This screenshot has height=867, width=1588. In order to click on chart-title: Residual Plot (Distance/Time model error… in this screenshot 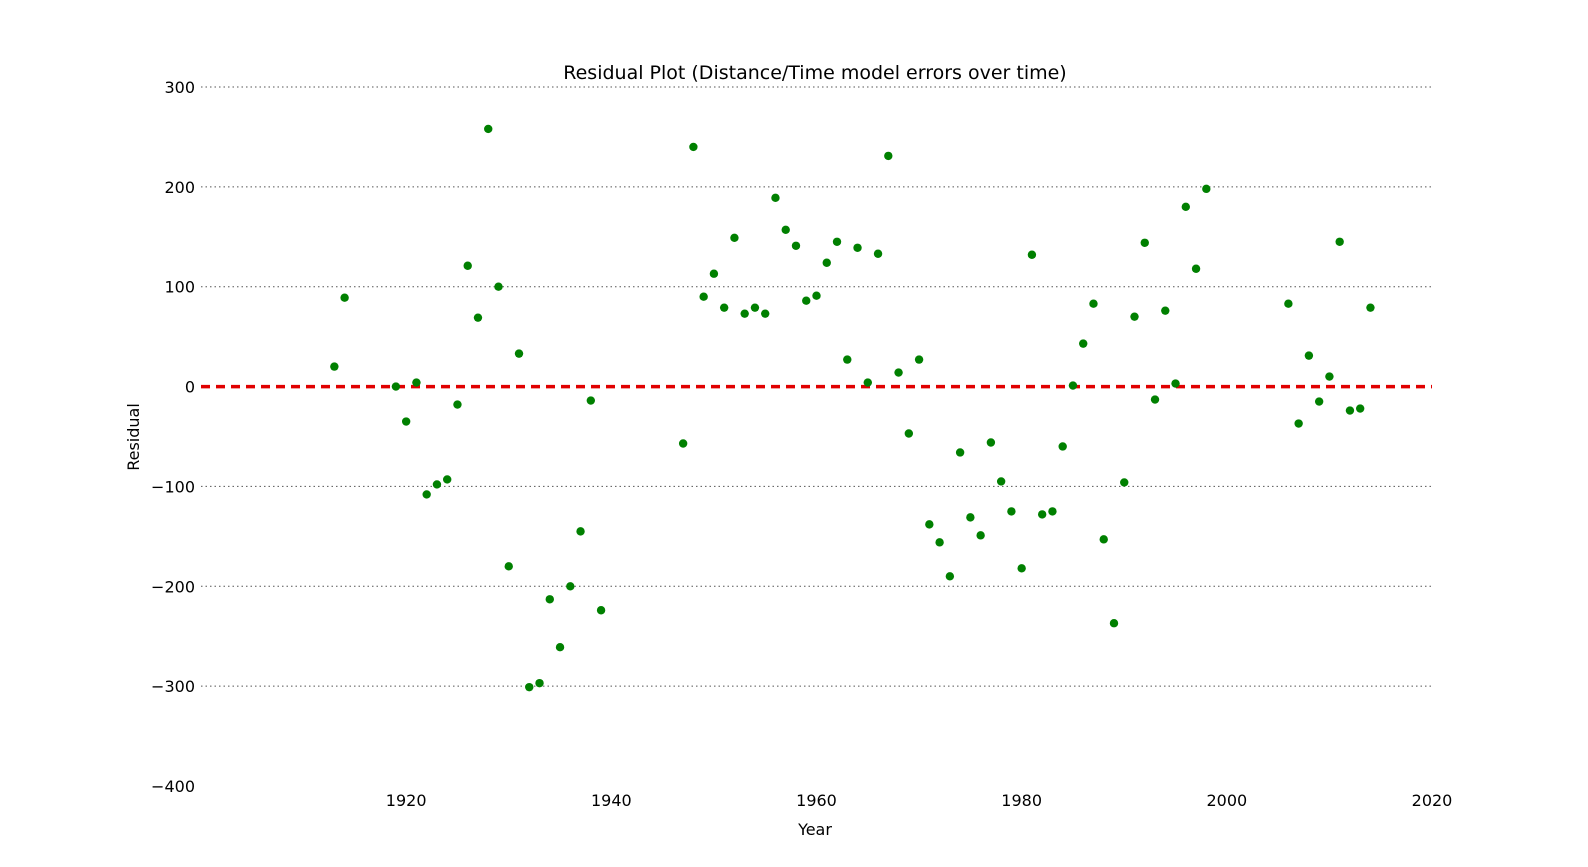, I will do `click(814, 73)`.